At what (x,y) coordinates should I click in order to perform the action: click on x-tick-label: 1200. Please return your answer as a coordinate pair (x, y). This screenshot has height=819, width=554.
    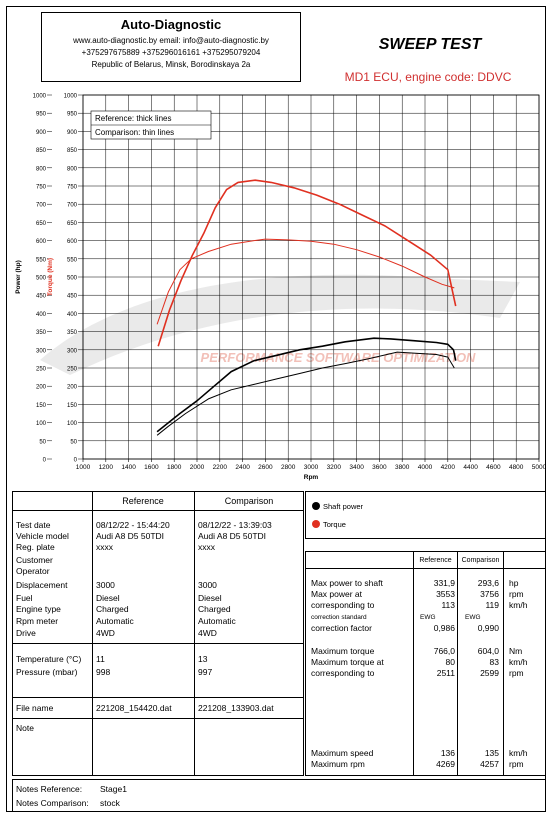
    Looking at the image, I should click on (106, 467).